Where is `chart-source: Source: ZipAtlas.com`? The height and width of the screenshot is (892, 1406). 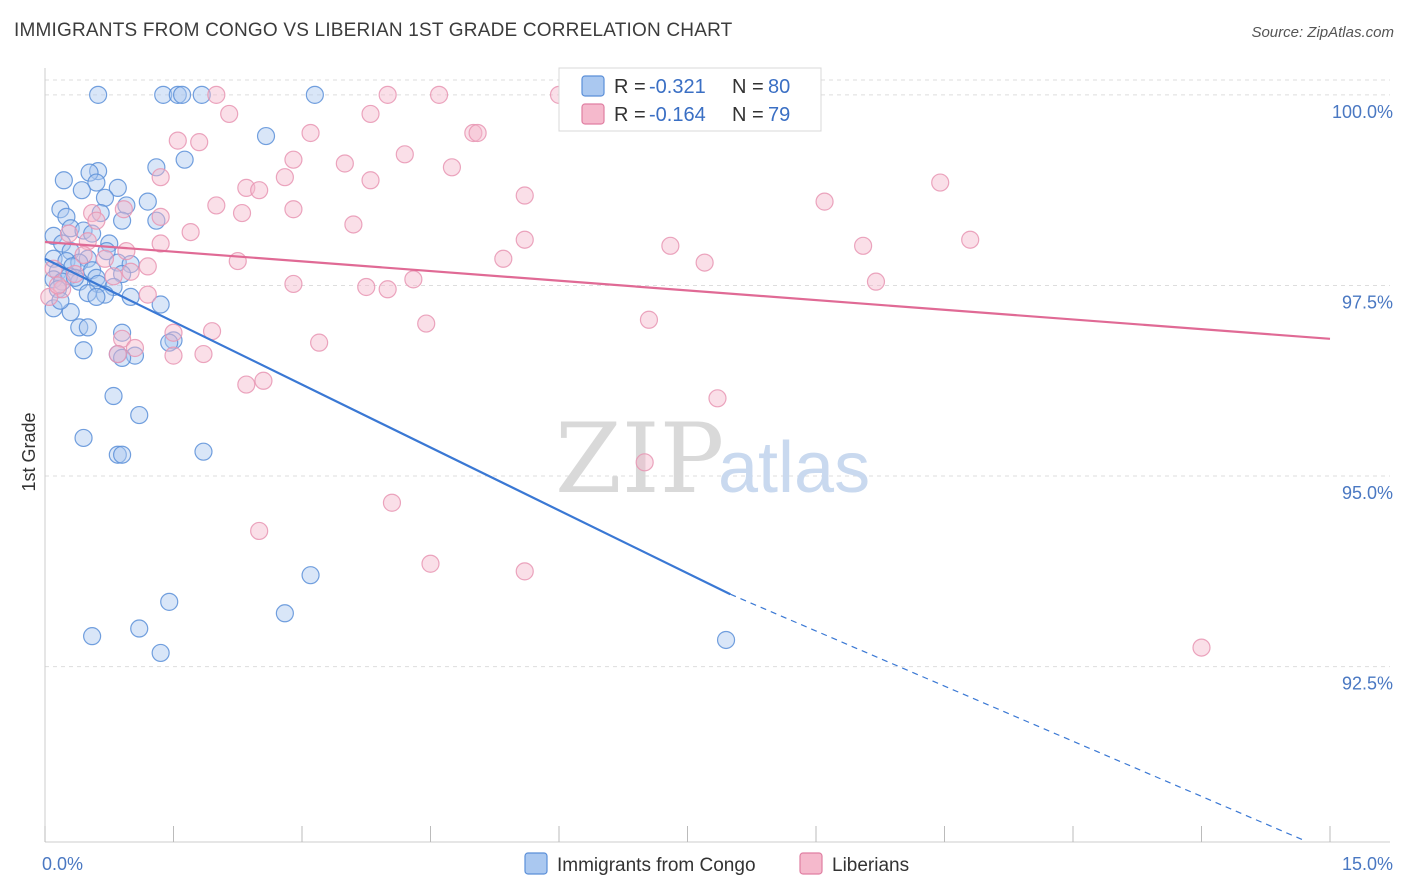 chart-source: Source: ZipAtlas.com is located at coordinates (1322, 32).